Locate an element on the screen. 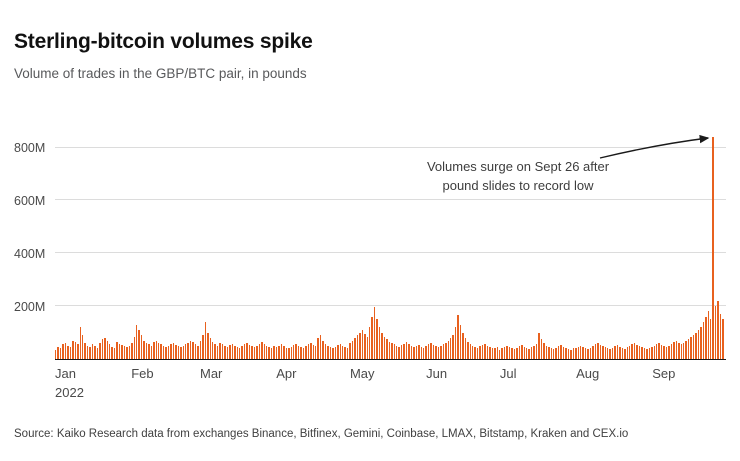 The width and height of the screenshot is (740, 461). annotation-arrow-icon is located at coordinates (654, 146).